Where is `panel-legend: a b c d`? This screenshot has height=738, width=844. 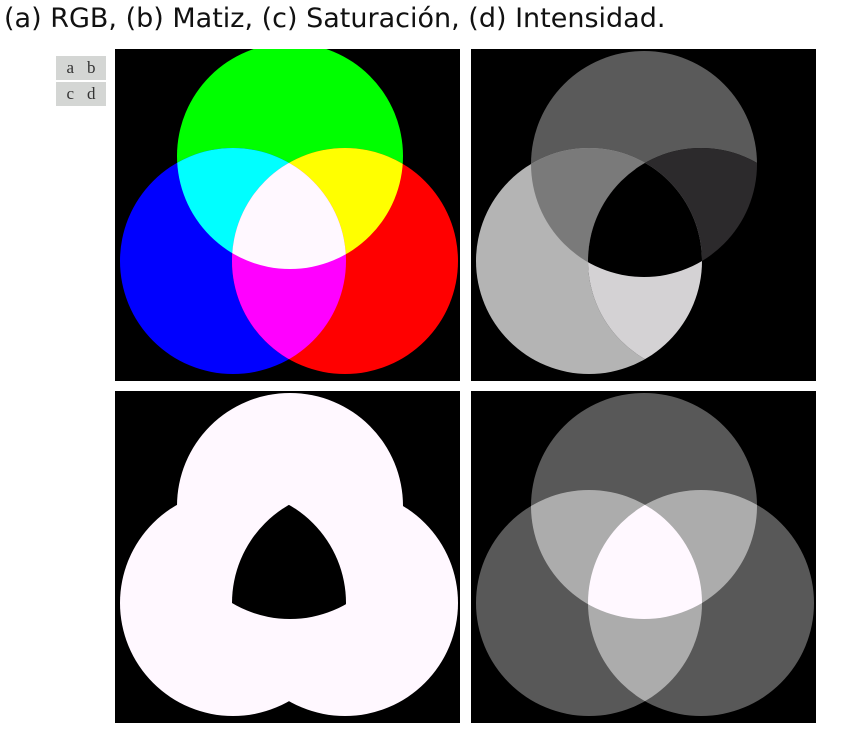
panel-legend: a b c d is located at coordinates (81, 81).